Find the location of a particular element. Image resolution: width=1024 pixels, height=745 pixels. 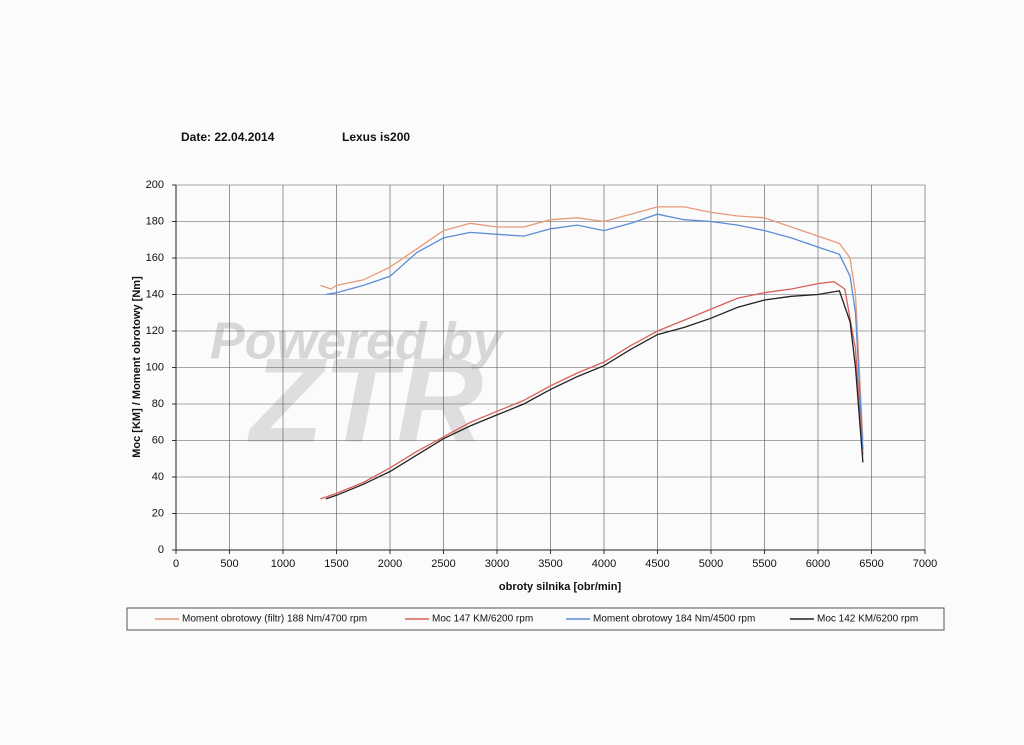

legend-label: Moment obrotowy (filtr) 188 Nm/4700 rpm is located at coordinates (274, 619).